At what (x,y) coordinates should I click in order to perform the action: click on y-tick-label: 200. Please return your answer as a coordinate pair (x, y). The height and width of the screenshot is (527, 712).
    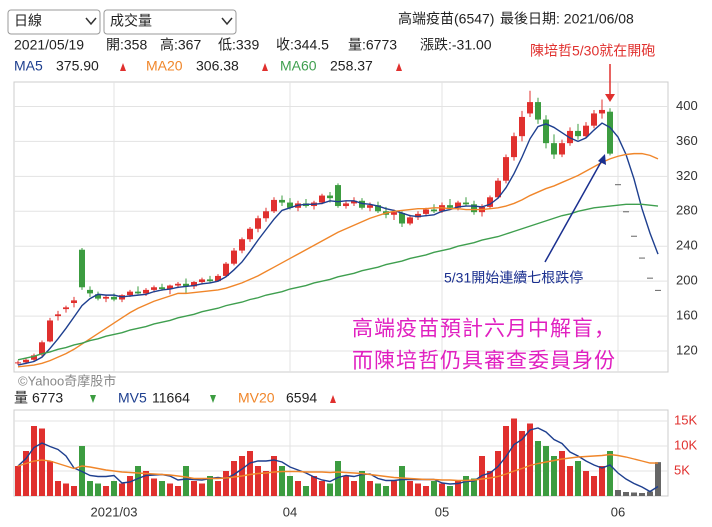
    Looking at the image, I should click on (687, 280).